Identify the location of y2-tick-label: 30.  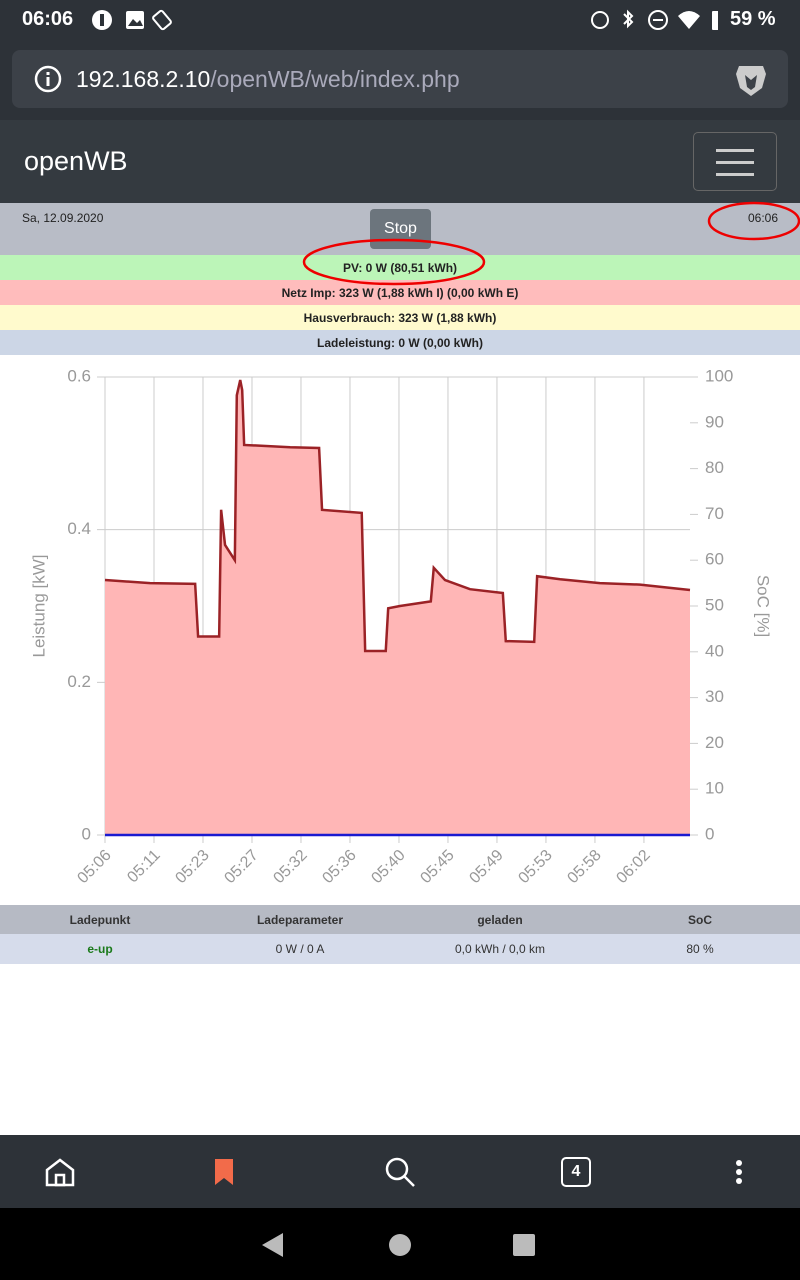
(714, 696).